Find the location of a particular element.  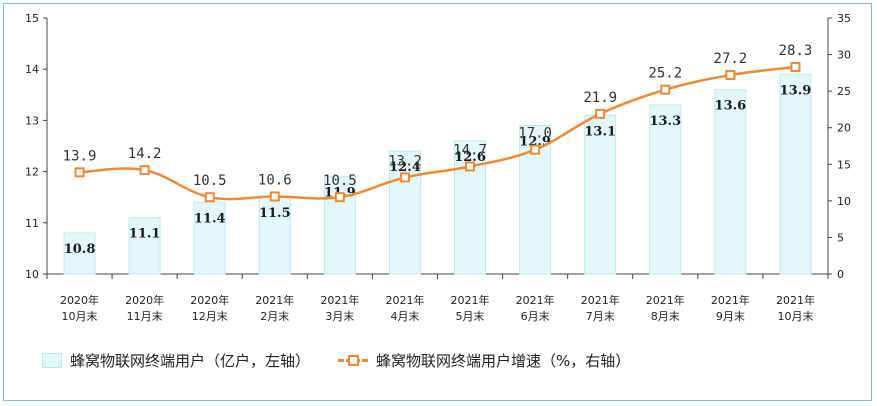

category-label-month: 5月末 is located at coordinates (470, 316).